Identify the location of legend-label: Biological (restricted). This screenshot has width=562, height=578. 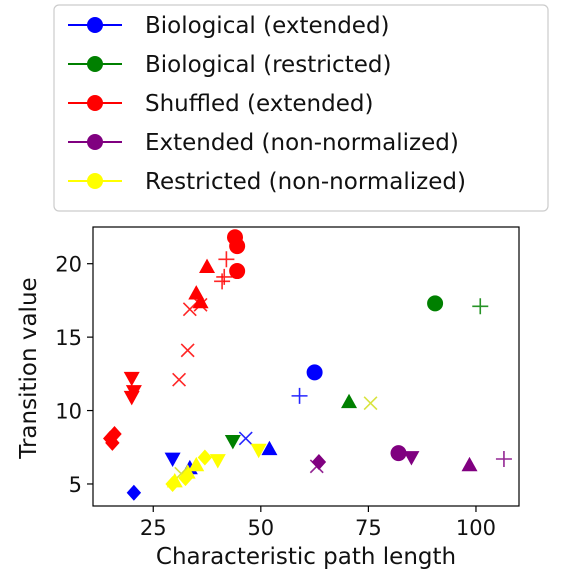
(268, 65).